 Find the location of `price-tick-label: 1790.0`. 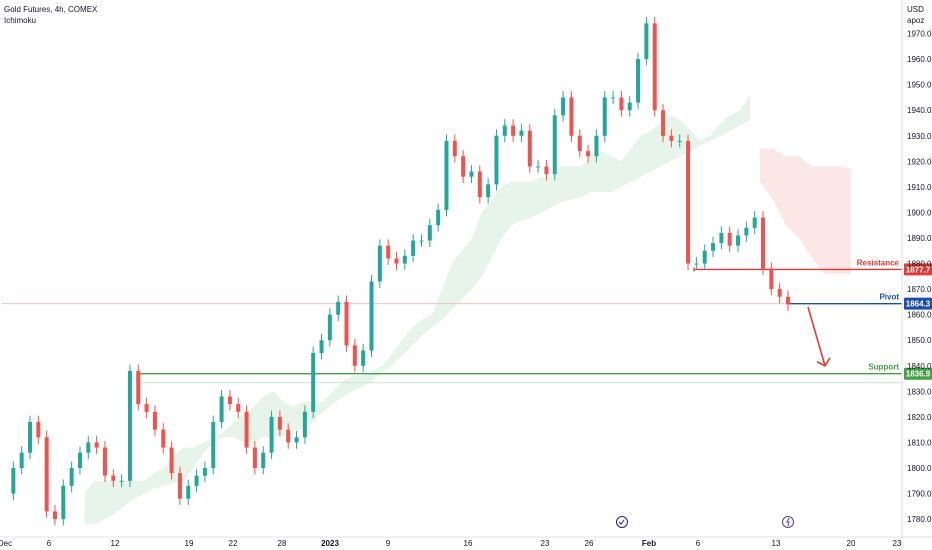

price-tick-label: 1790.0 is located at coordinates (919, 494).